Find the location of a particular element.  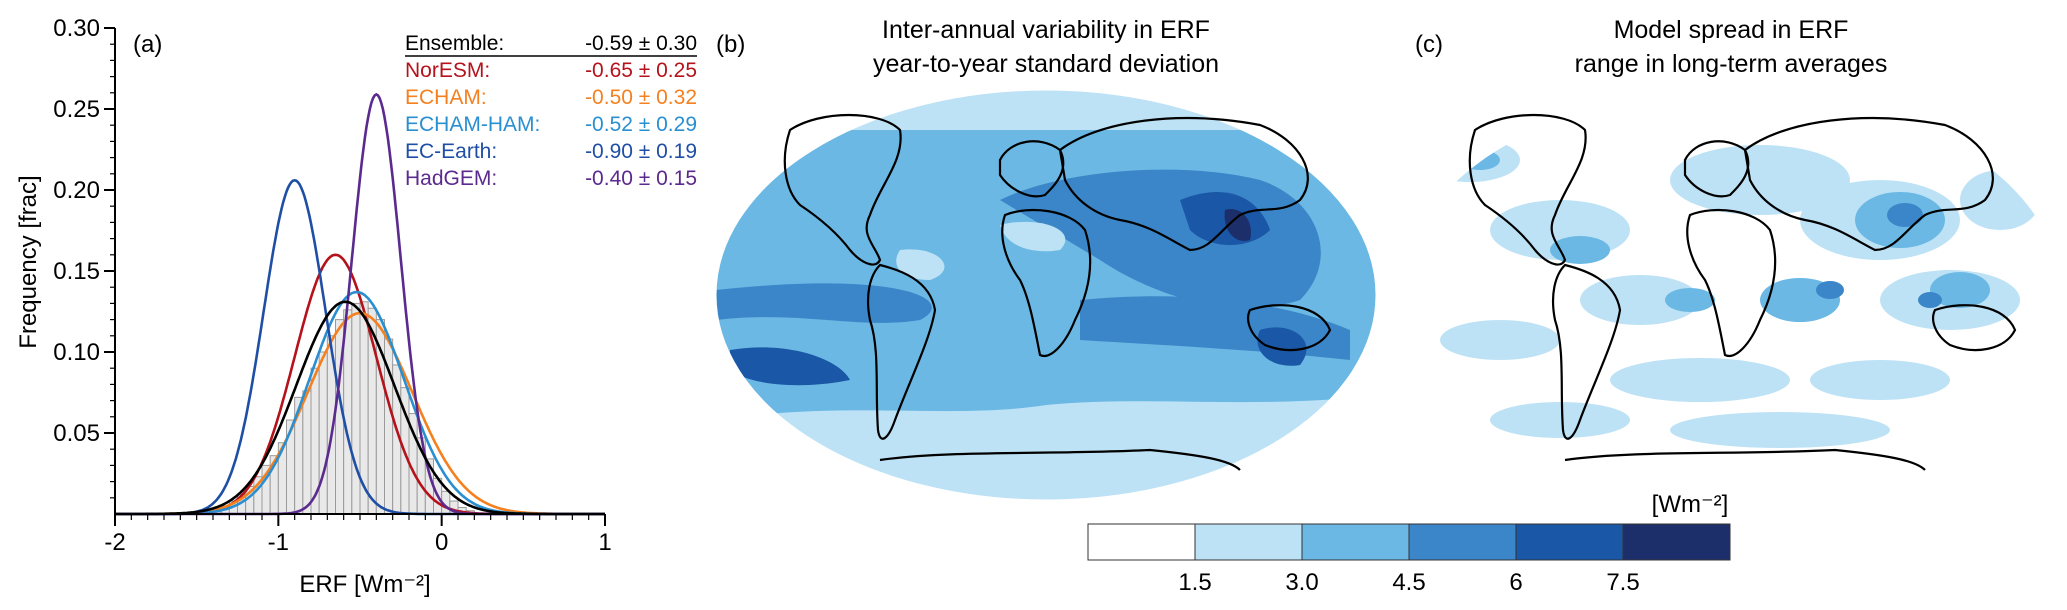

y-tick-label: 0.25 is located at coordinates (76, 109).